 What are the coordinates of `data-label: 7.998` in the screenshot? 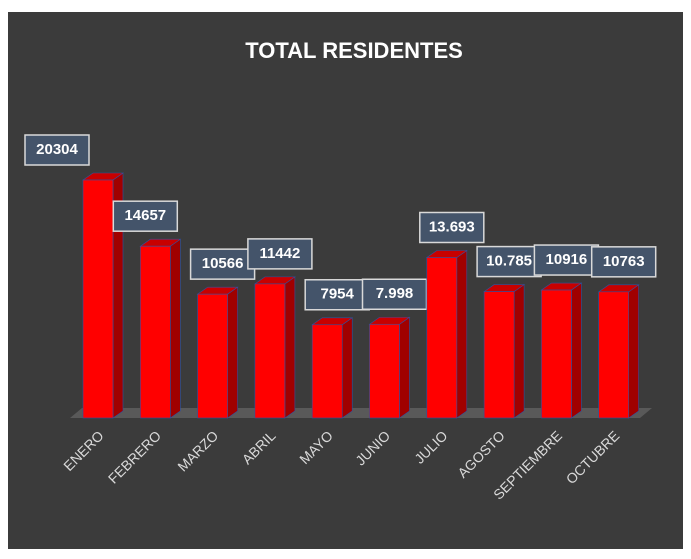 It's located at (395, 293).